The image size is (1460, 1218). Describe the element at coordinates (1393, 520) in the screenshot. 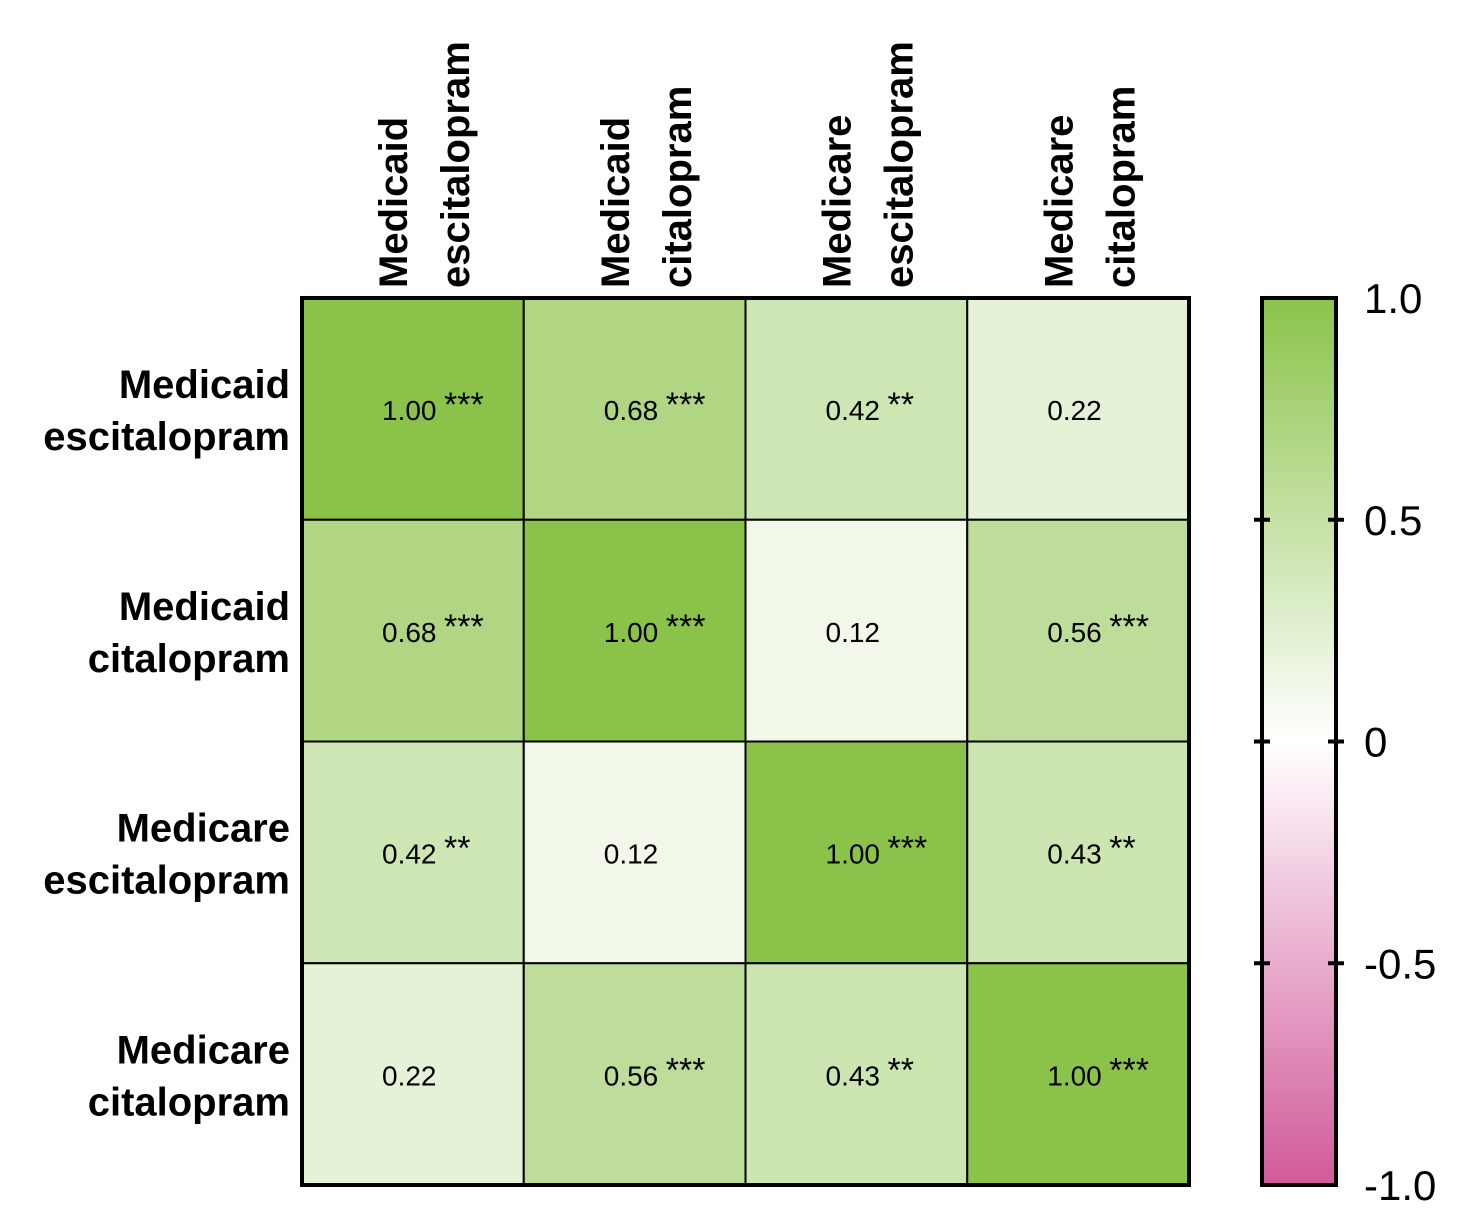

I see `colorbar-tick-label: 0.5` at that location.